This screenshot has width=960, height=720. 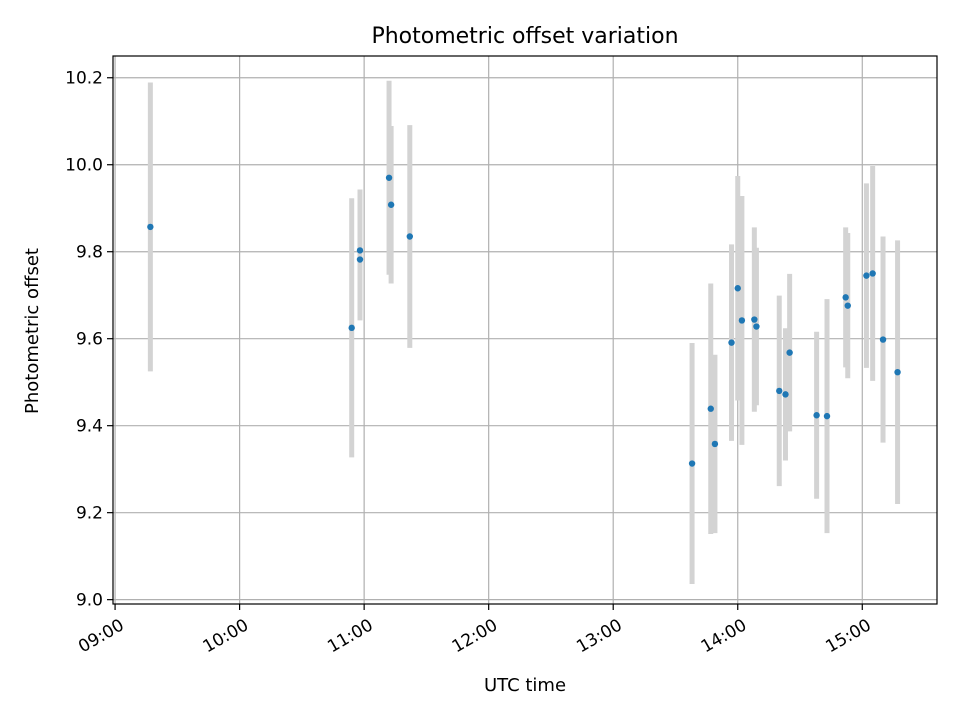 What do you see at coordinates (89, 253) in the screenshot?
I see `y-tick-label: 9.8` at bounding box center [89, 253].